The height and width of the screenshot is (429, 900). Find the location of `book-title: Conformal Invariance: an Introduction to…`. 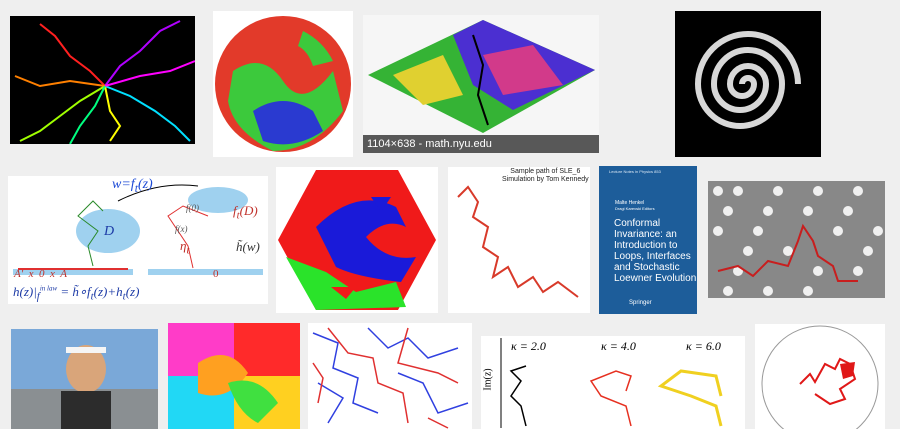

book-title: Conformal Invariance: an Introduction to… is located at coordinates (655, 251).